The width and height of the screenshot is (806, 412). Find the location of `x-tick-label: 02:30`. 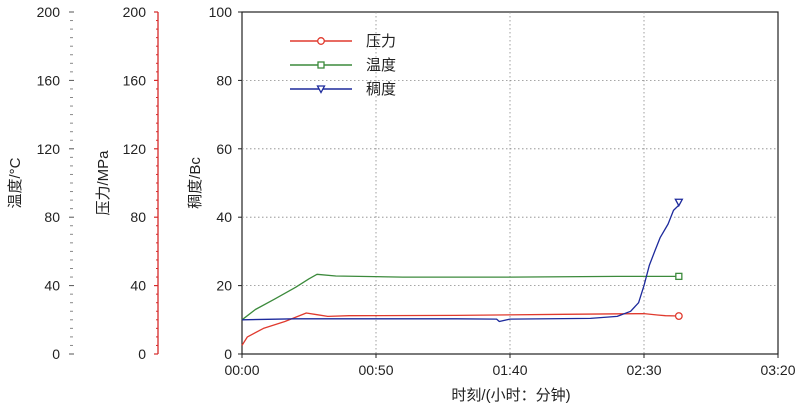

x-tick-label: 02:30 is located at coordinates (643, 370).